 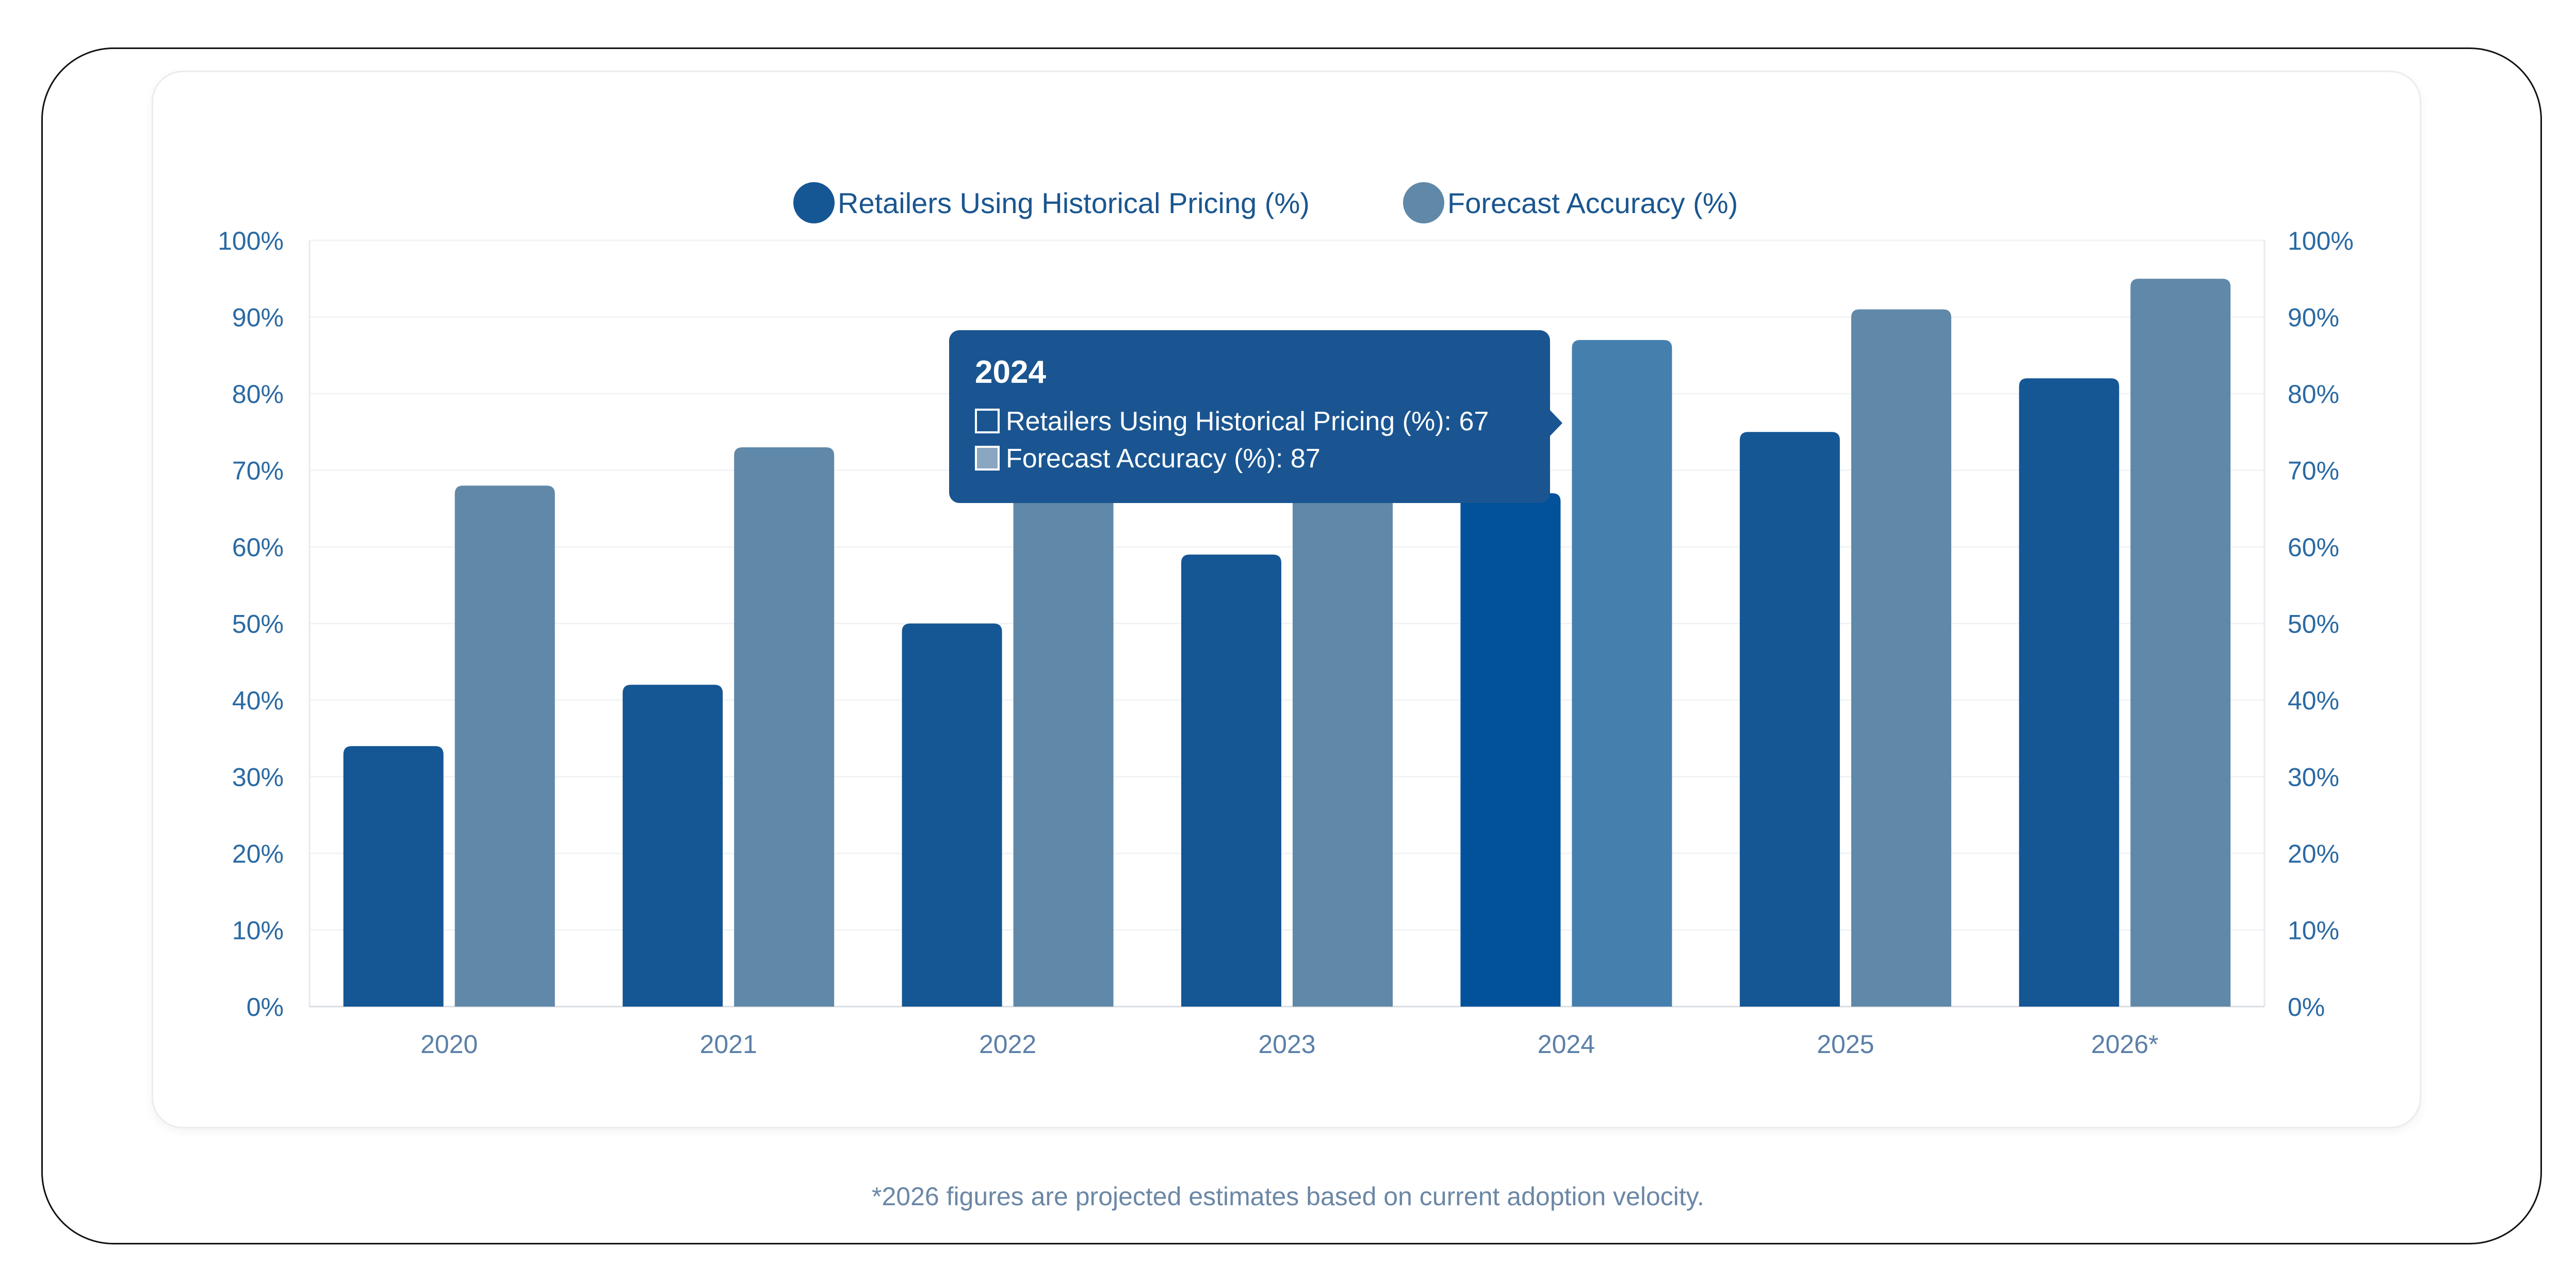 What do you see at coordinates (2314, 778) in the screenshot?
I see `right-y-tick-label: 30%` at bounding box center [2314, 778].